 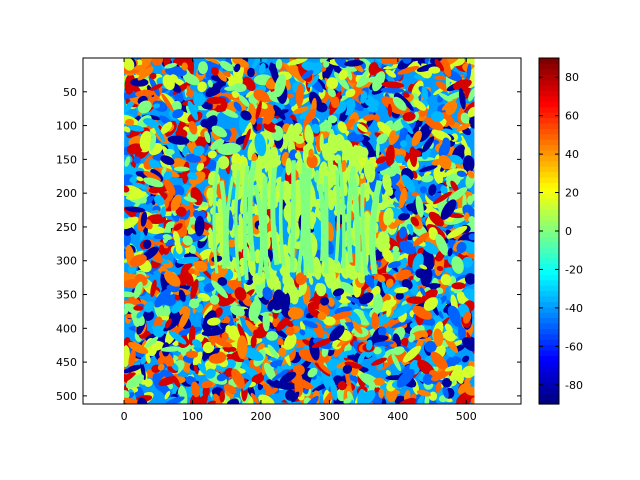 I want to click on x-tick-label: 300, so click(x=329, y=416).